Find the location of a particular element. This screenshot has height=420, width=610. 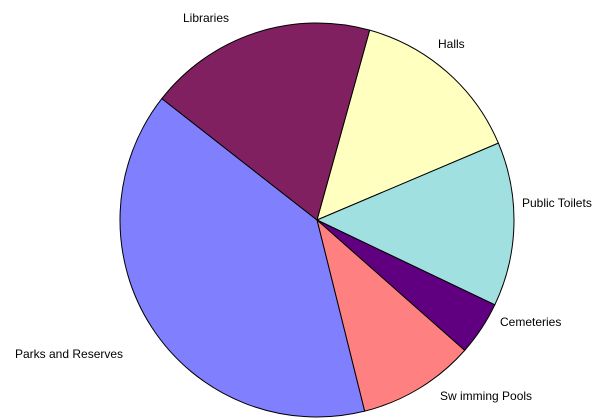

pie-label-halls: Halls is located at coordinates (451, 44).